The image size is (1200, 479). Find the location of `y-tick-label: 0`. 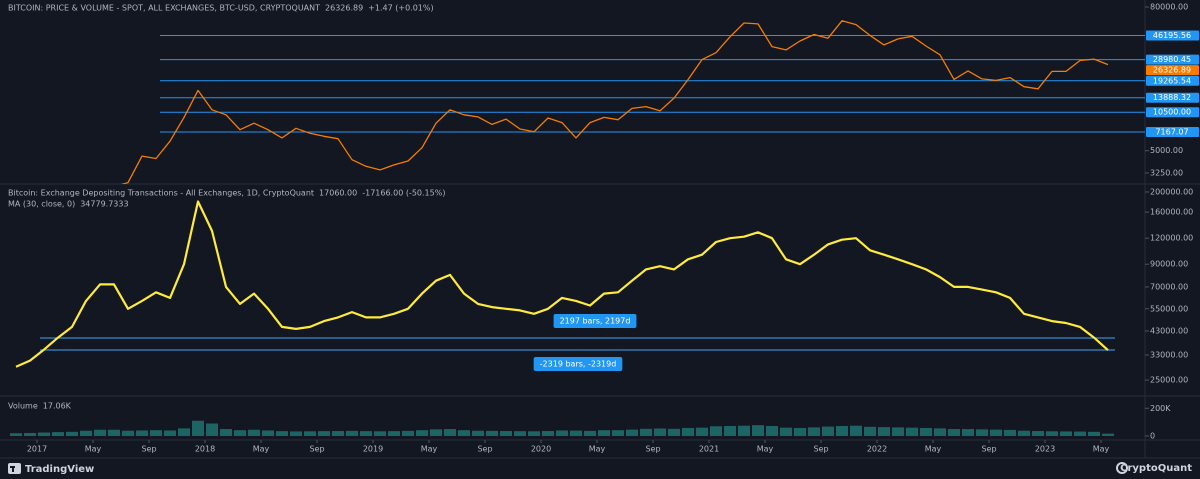

y-tick-label: 0 is located at coordinates (1152, 436).